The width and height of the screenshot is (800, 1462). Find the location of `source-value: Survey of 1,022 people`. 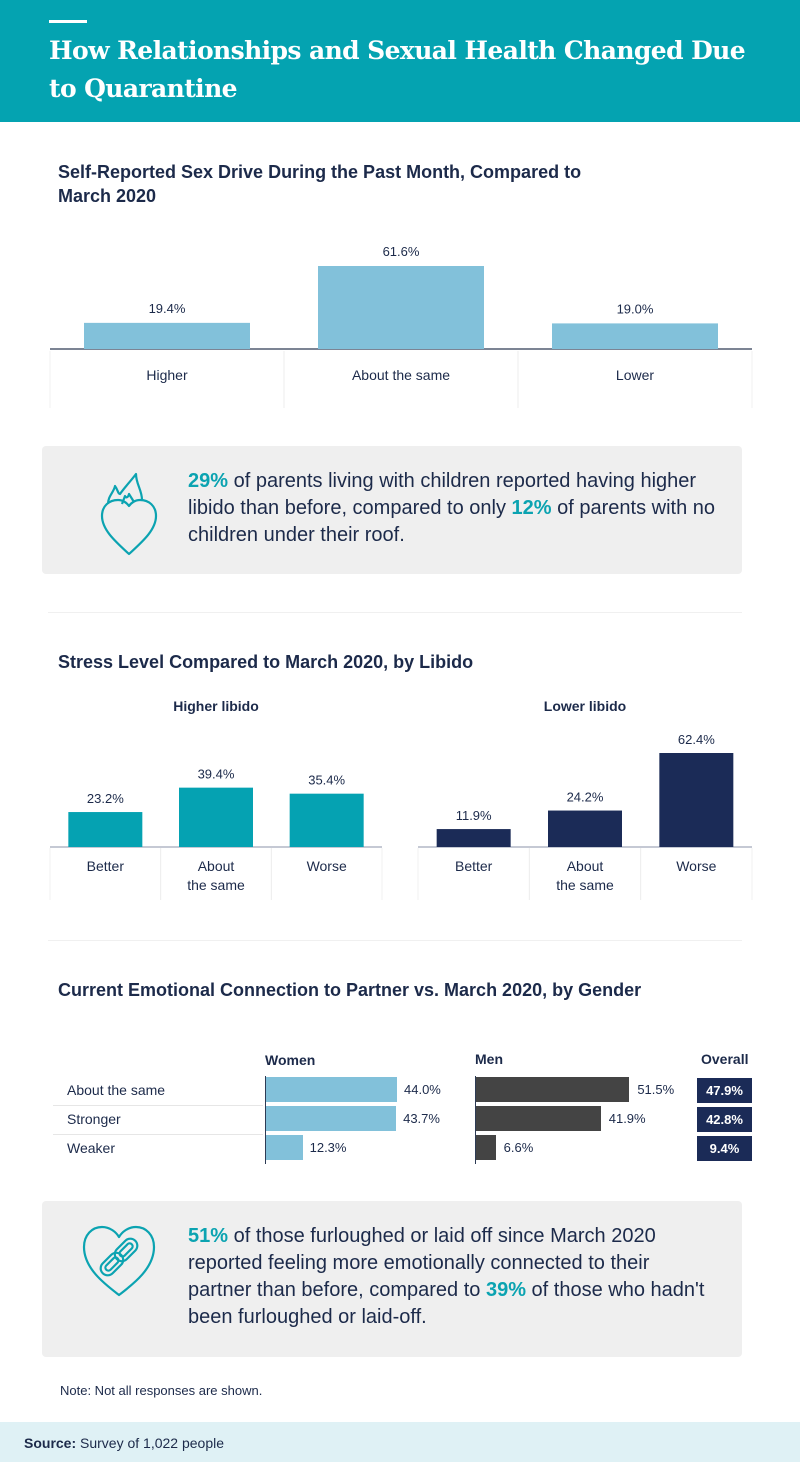

source-value: Survey of 1,022 people is located at coordinates (150, 1443).